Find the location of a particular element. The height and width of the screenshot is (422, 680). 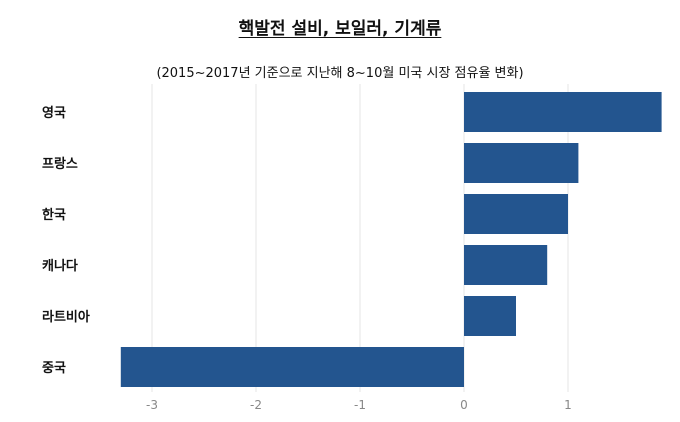

x-tick-label: -1 is located at coordinates (360, 405).